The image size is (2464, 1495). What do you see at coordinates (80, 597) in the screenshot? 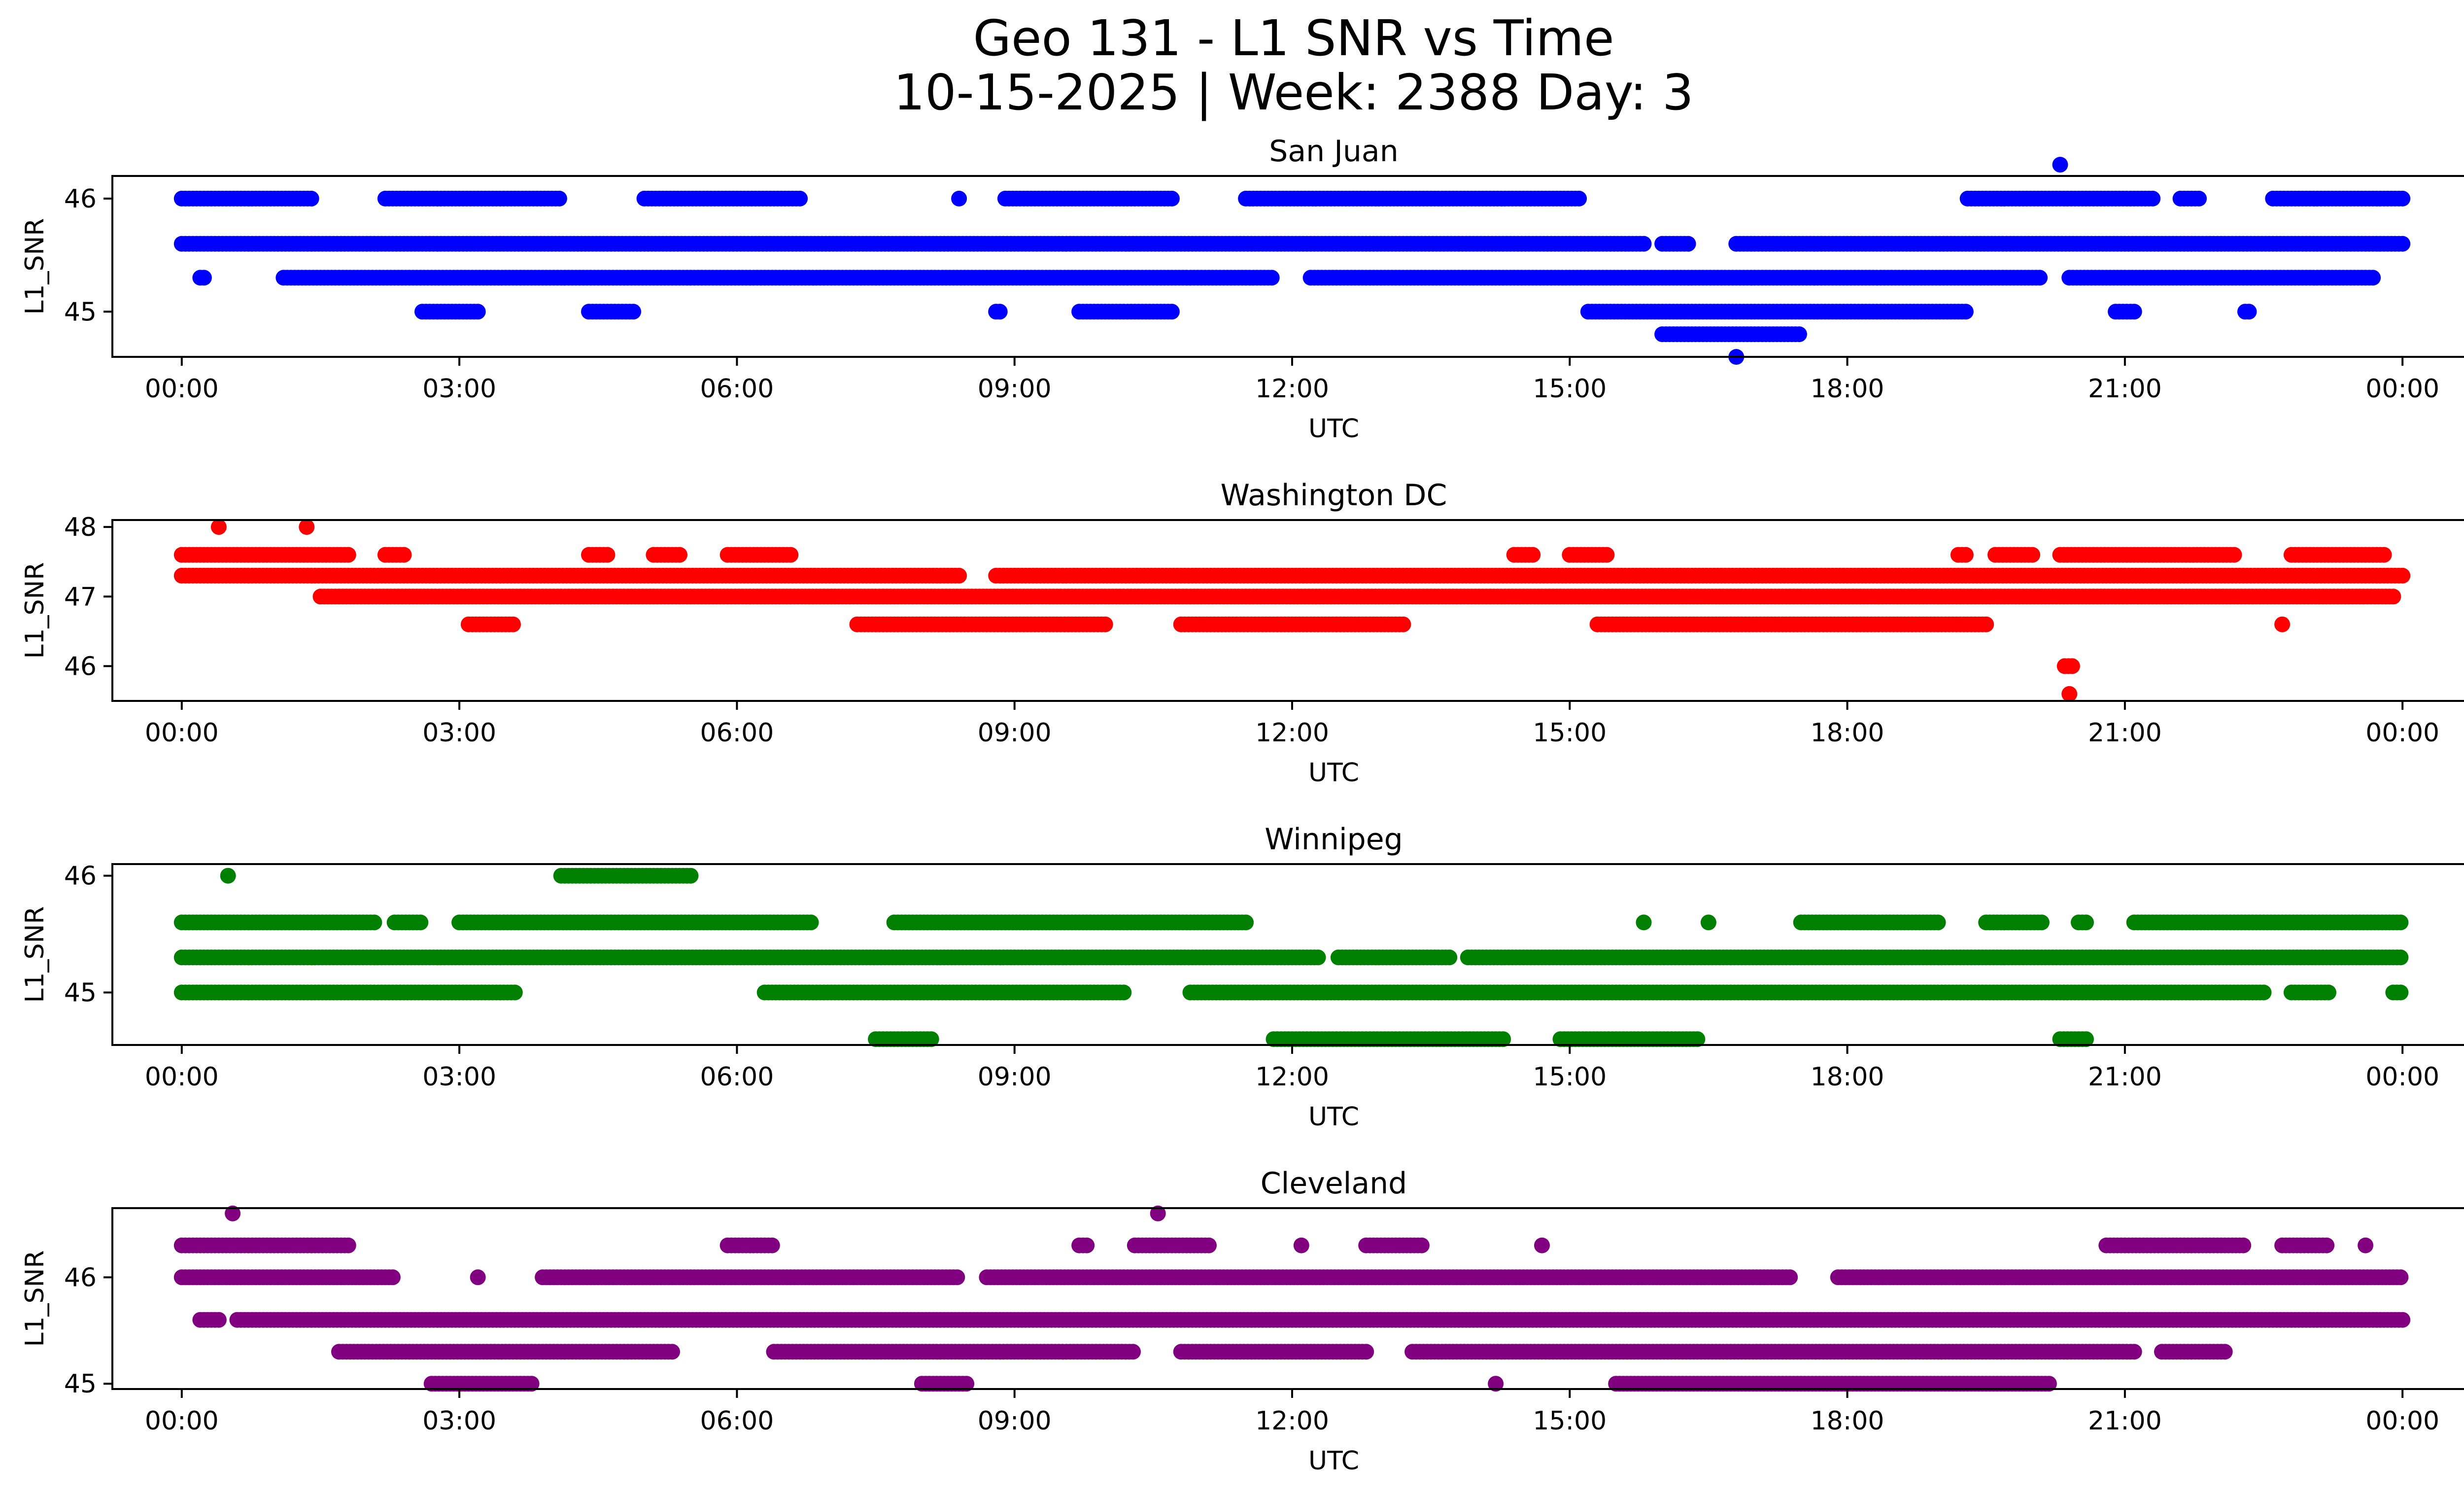
I see `y-tick-label: 47` at bounding box center [80, 597].